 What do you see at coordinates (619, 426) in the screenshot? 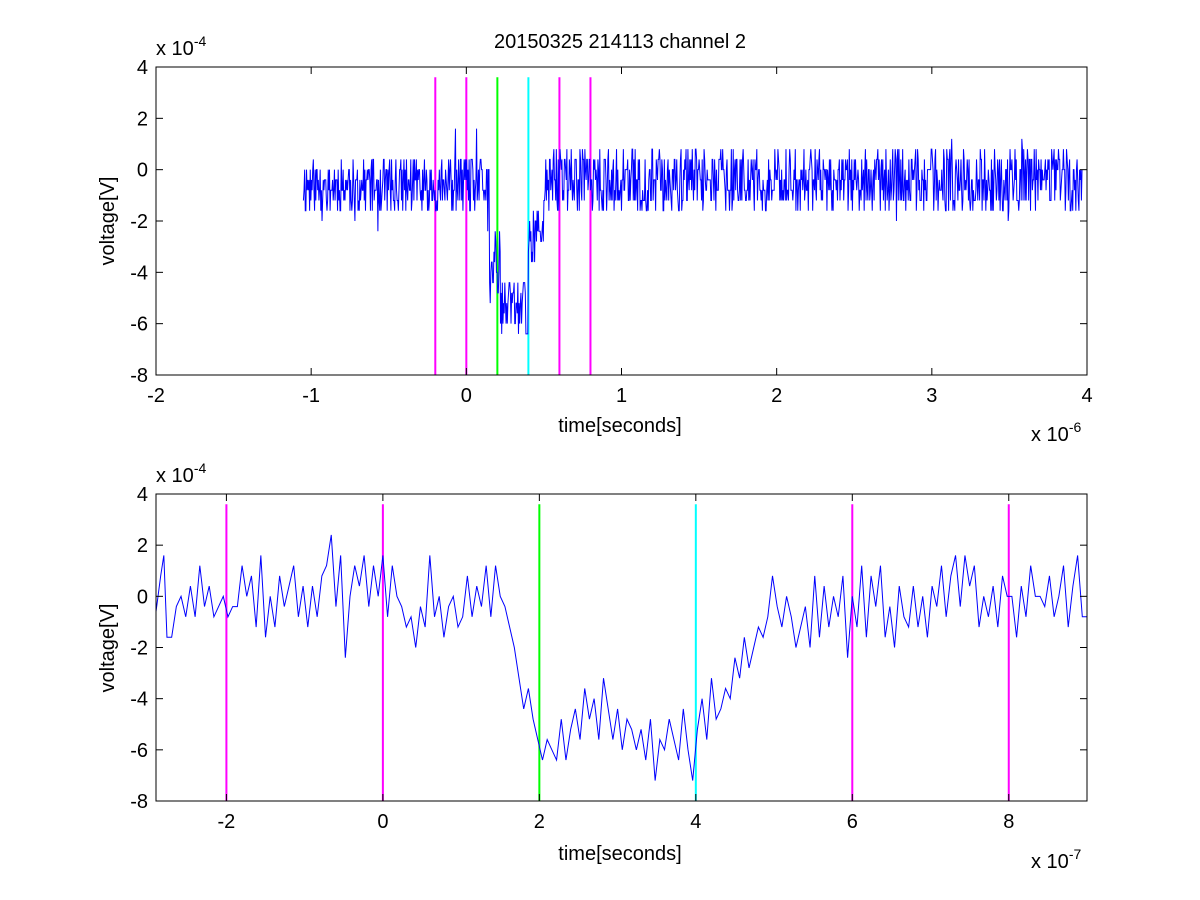
I see `top-plot-x-axis-label: time[seconds]` at bounding box center [619, 426].